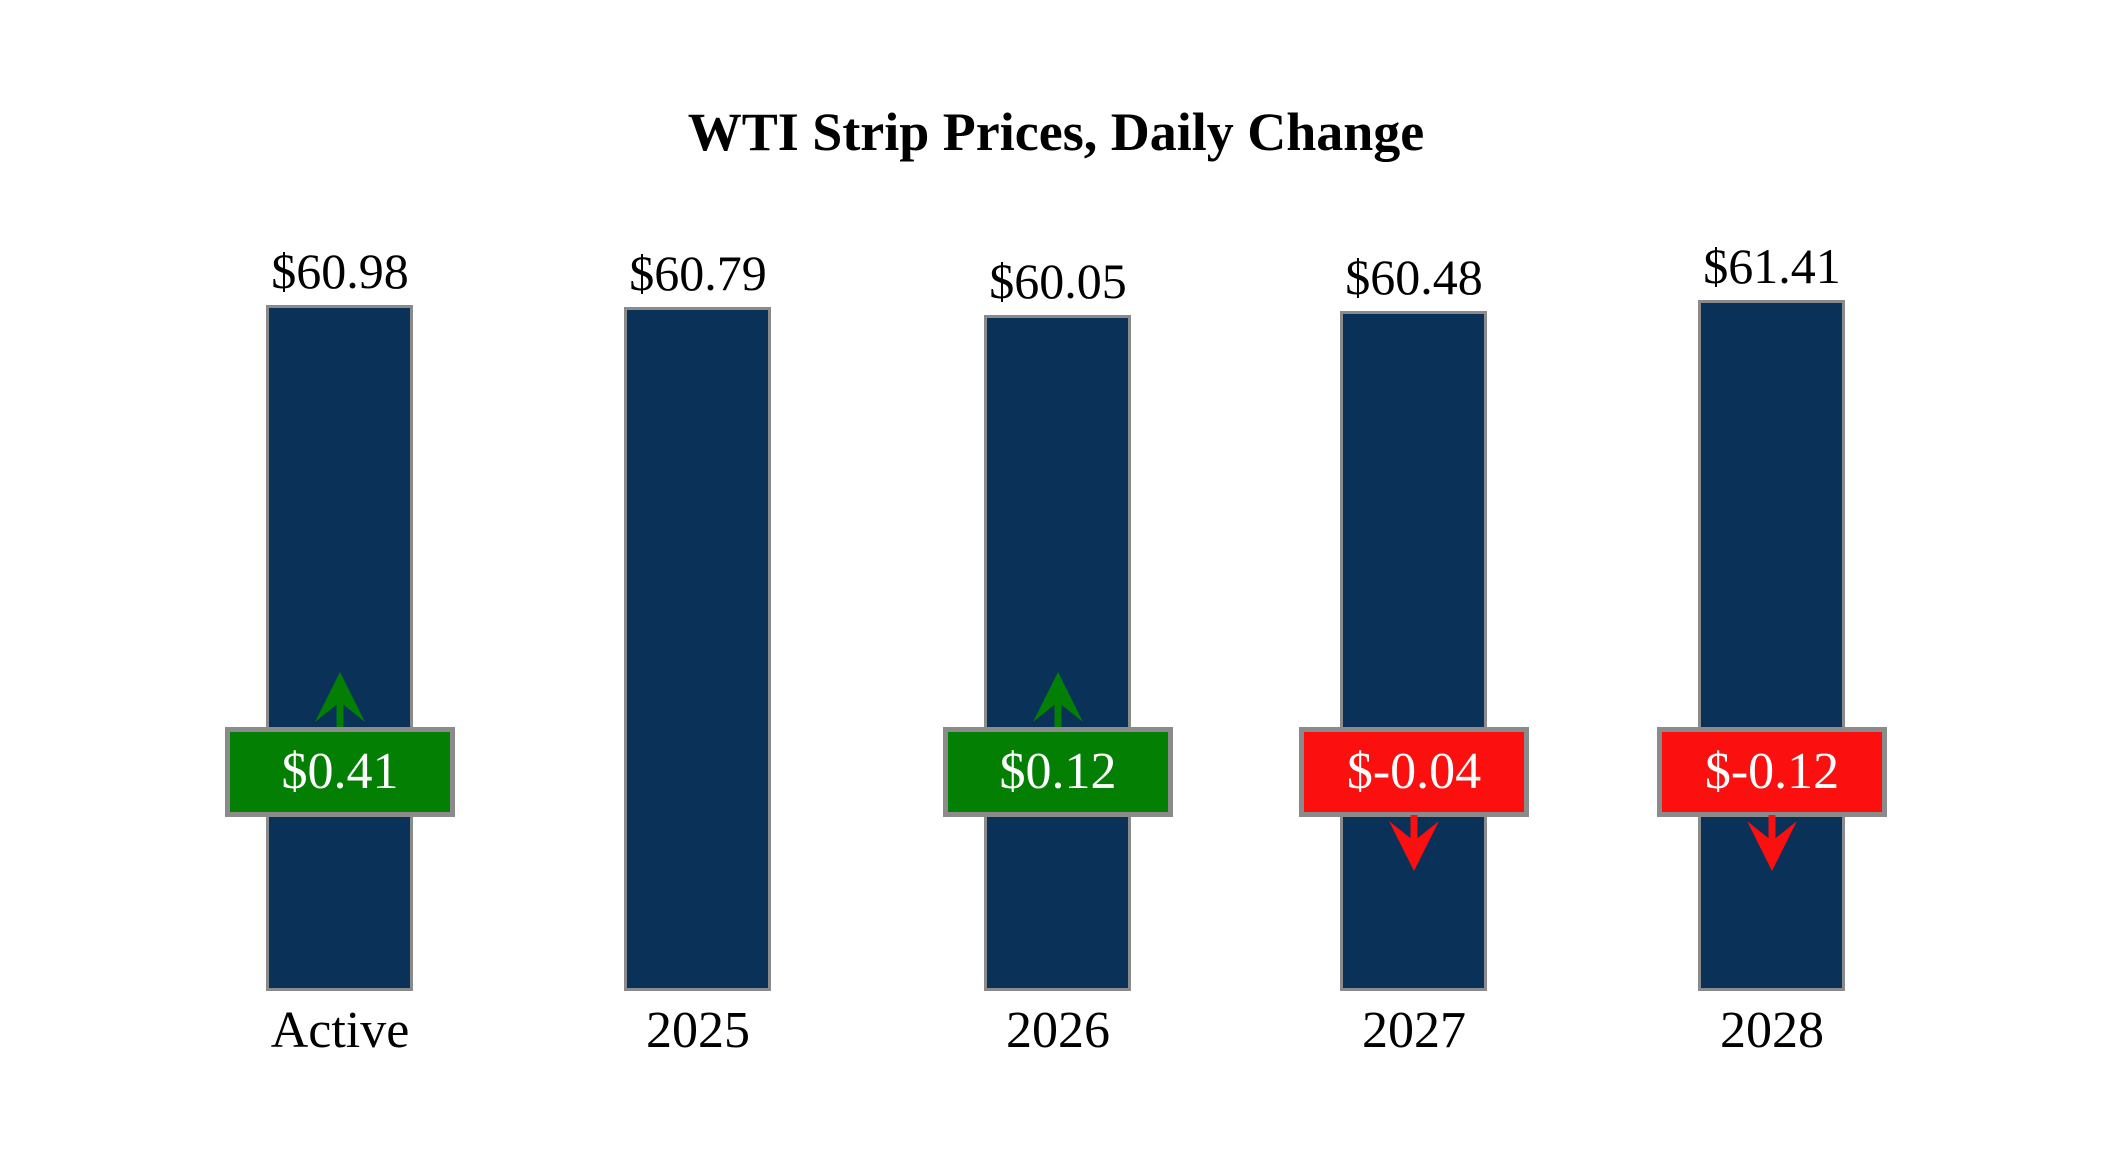 This screenshot has height=1152, width=2112. What do you see at coordinates (340, 1030) in the screenshot?
I see `bar-category-label: Active` at bounding box center [340, 1030].